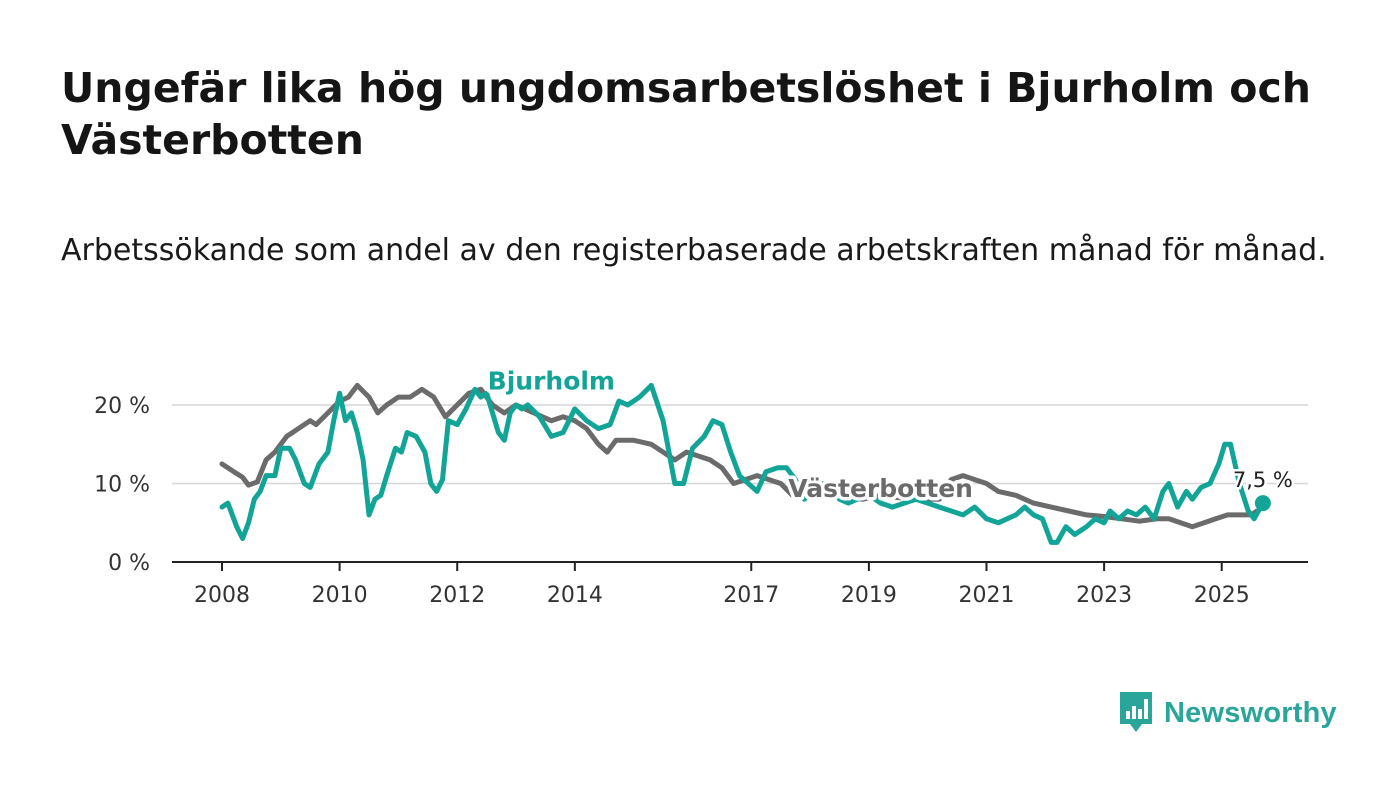 This screenshot has width=1400, height=794. What do you see at coordinates (1104, 595) in the screenshot?
I see `x-tick-label: 2023` at bounding box center [1104, 595].